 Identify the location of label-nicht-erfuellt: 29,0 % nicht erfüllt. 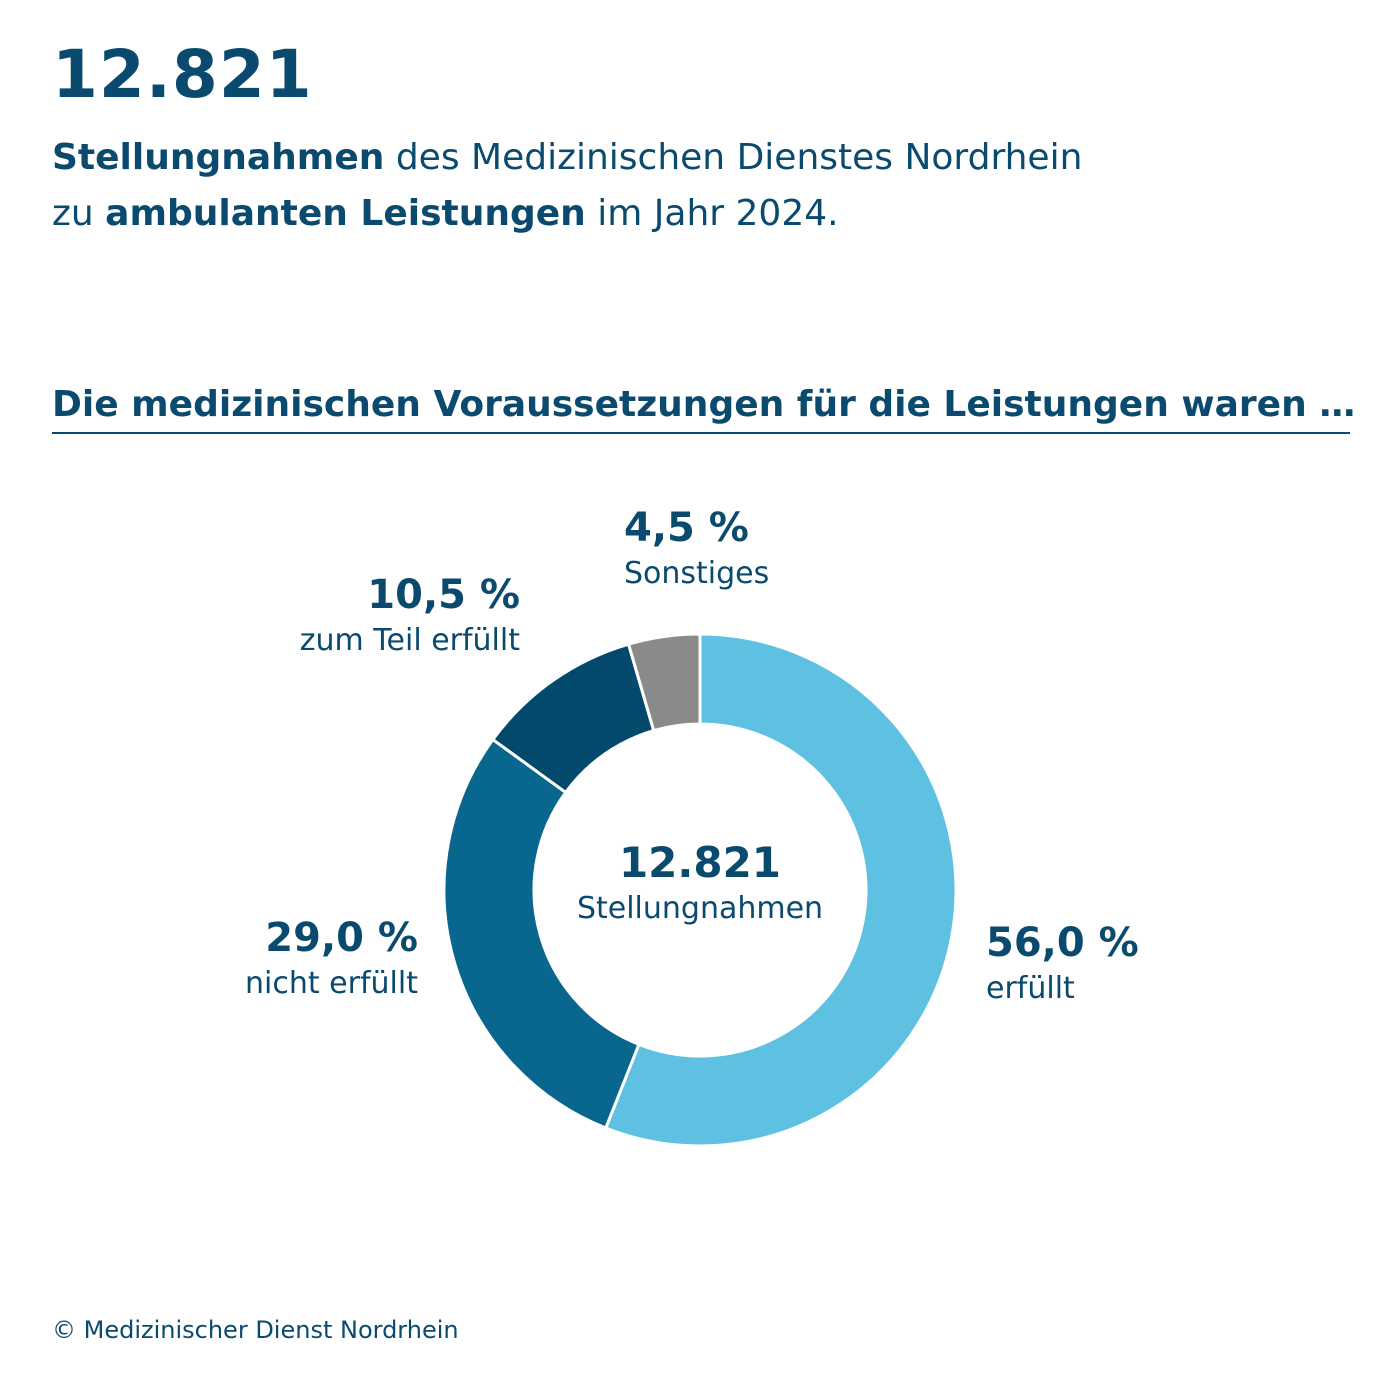
(268, 958).